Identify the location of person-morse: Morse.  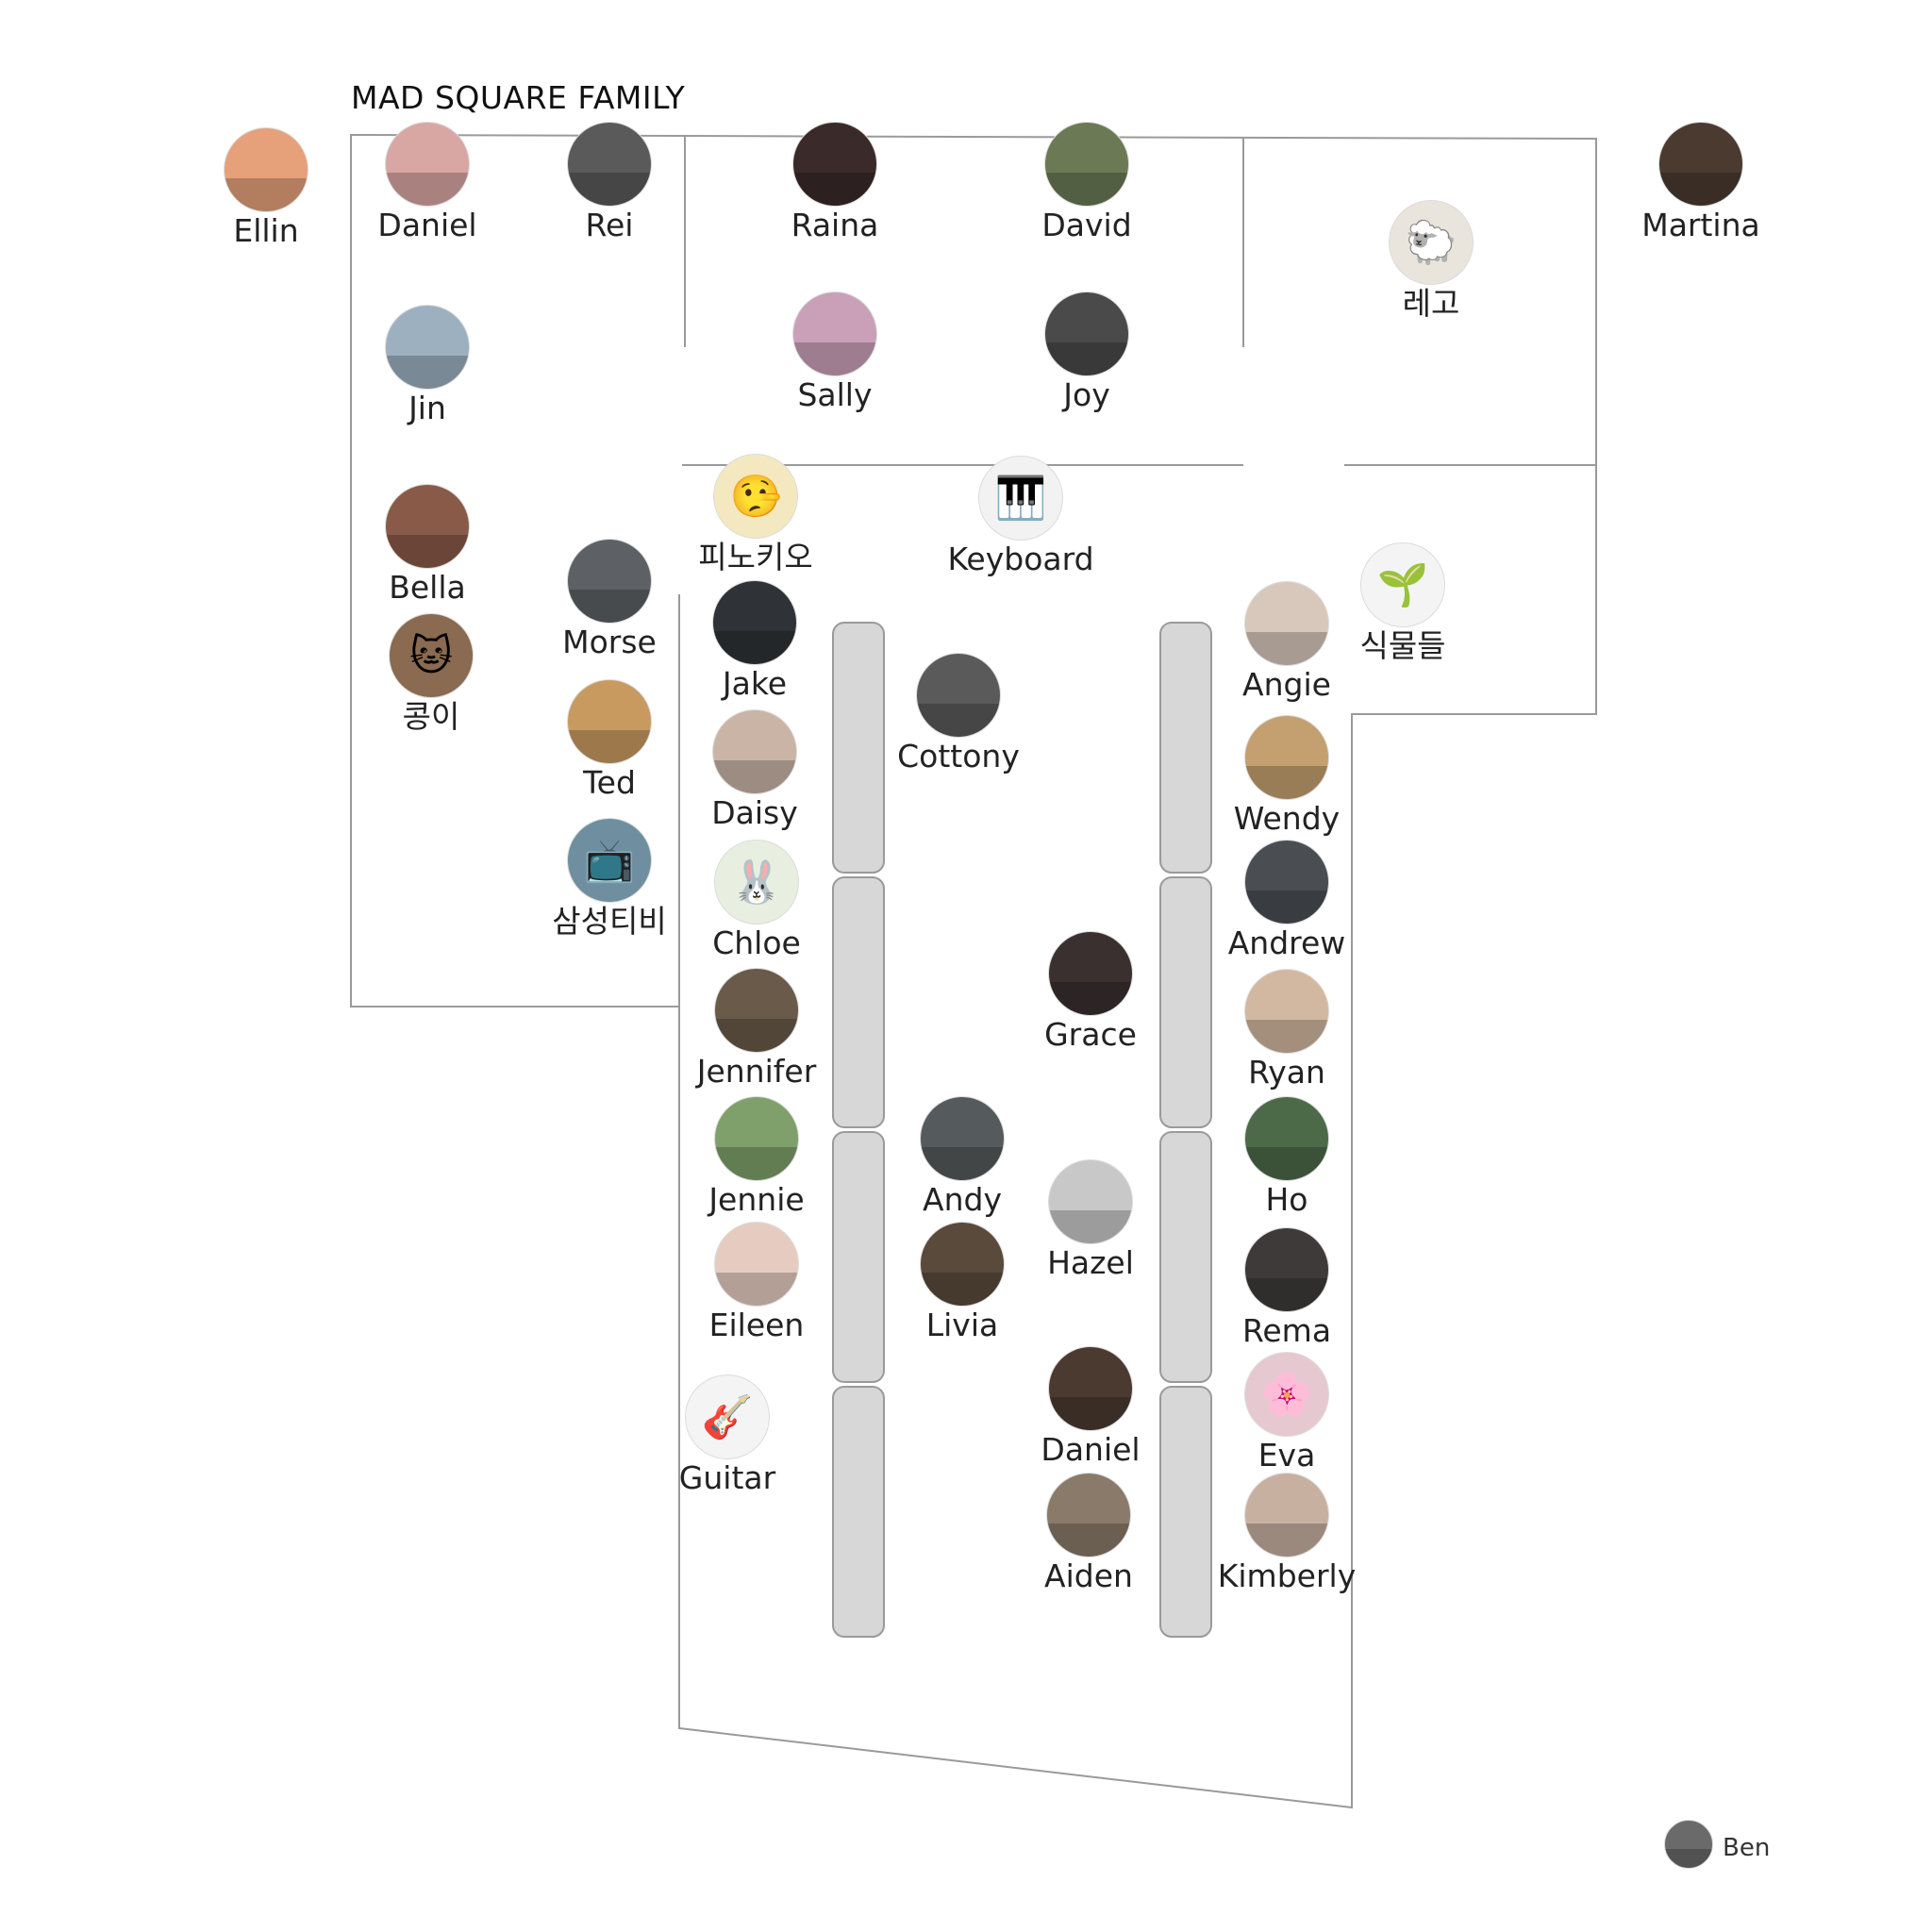
(610, 599).